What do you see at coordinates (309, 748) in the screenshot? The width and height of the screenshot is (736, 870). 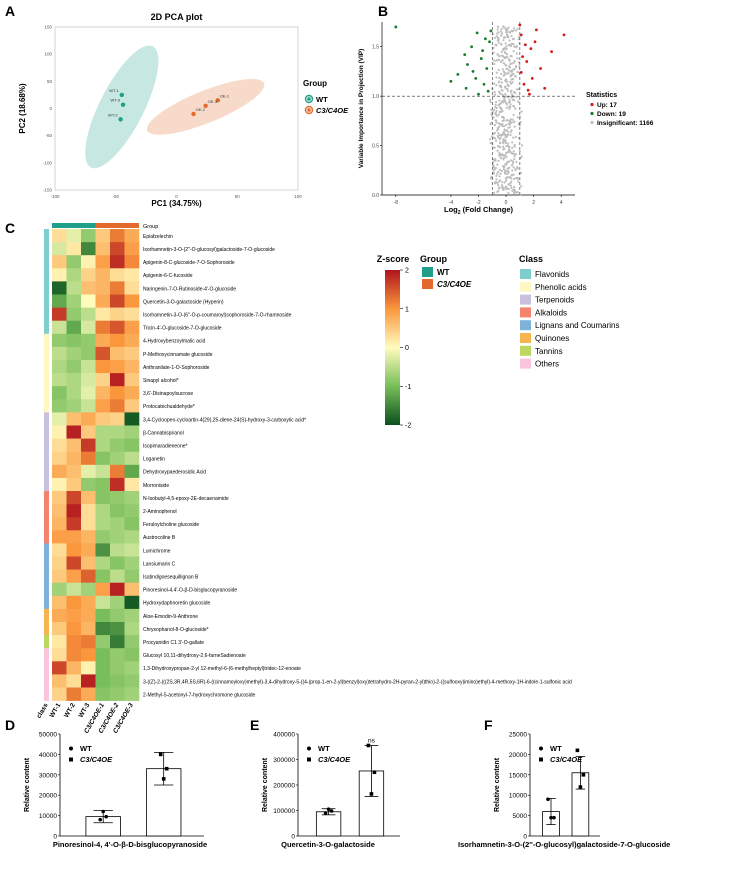 I see `bar-legend-marker-wt` at bounding box center [309, 748].